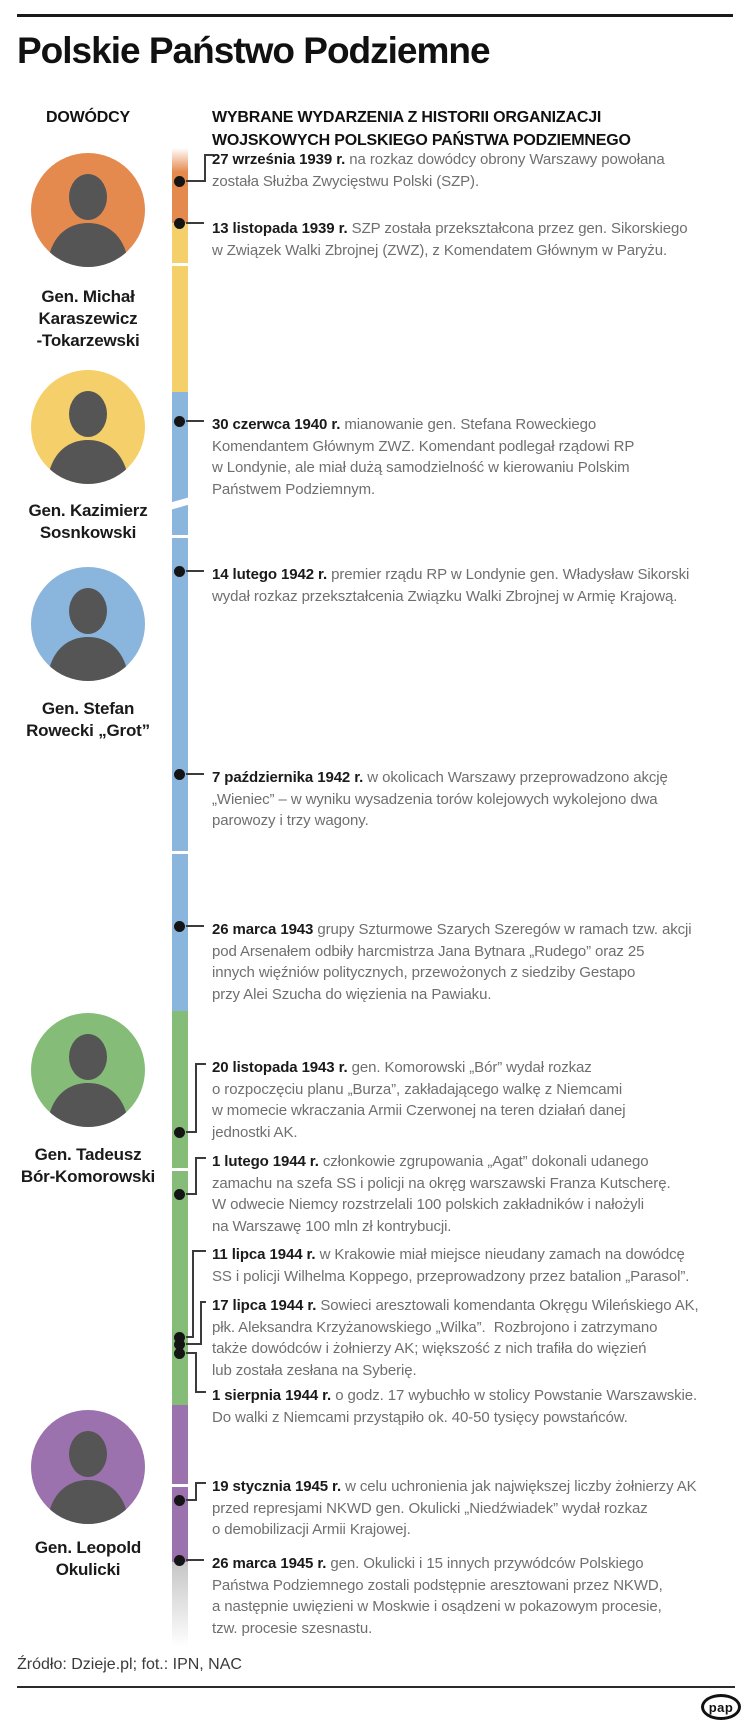 The width and height of the screenshot is (750, 1725). Describe the element at coordinates (88, 1558) in the screenshot. I see `commander-name: Gen. Leopold Okulicki` at that location.